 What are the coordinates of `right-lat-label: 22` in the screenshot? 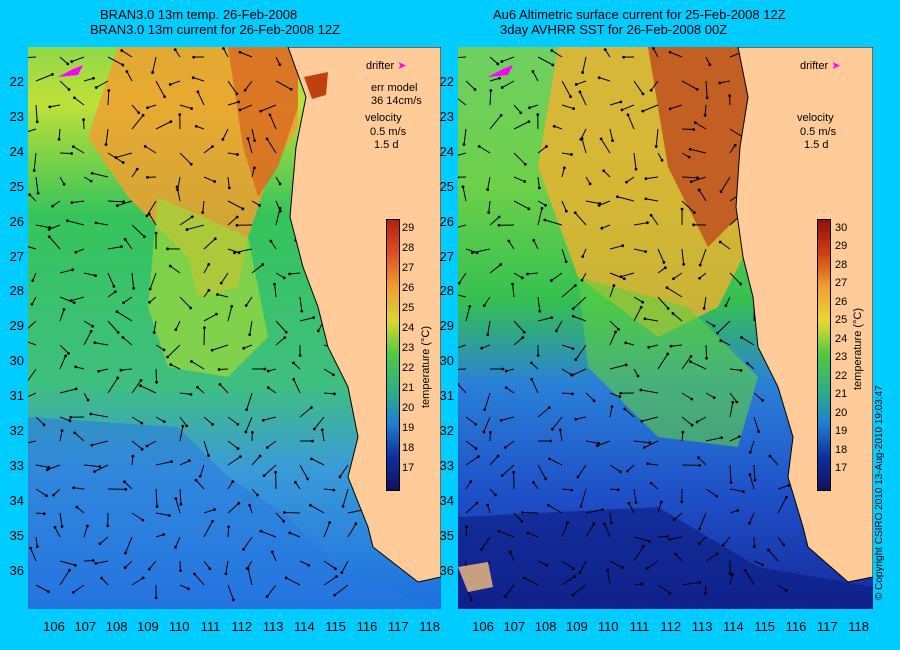 It's located at (446, 81).